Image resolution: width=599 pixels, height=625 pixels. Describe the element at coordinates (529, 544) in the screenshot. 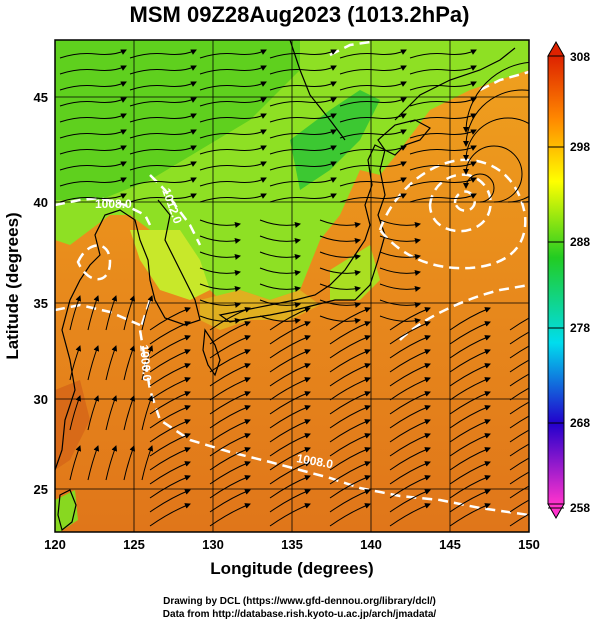

I see `x-tick-label: 150` at that location.